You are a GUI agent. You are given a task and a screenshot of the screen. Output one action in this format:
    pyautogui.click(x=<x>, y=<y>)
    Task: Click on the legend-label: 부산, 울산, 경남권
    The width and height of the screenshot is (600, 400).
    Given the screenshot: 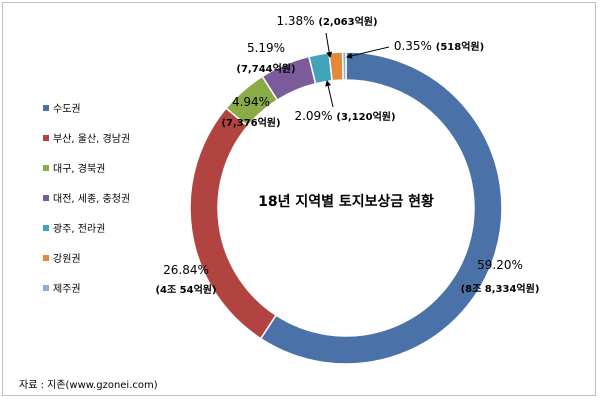 What is the action you would take?
    pyautogui.click(x=92, y=139)
    